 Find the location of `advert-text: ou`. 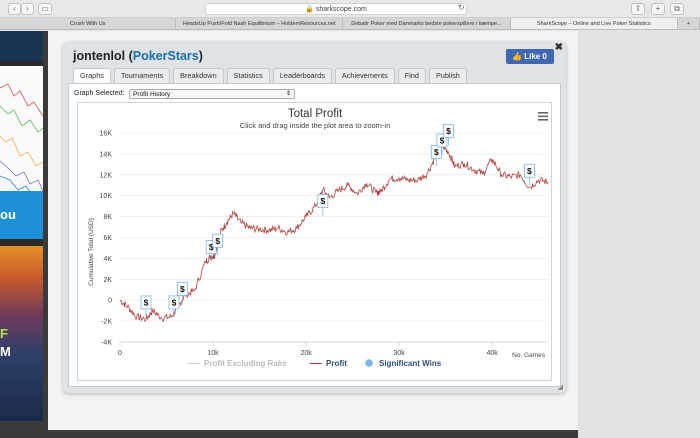

advert-text: ou is located at coordinates (8, 214).